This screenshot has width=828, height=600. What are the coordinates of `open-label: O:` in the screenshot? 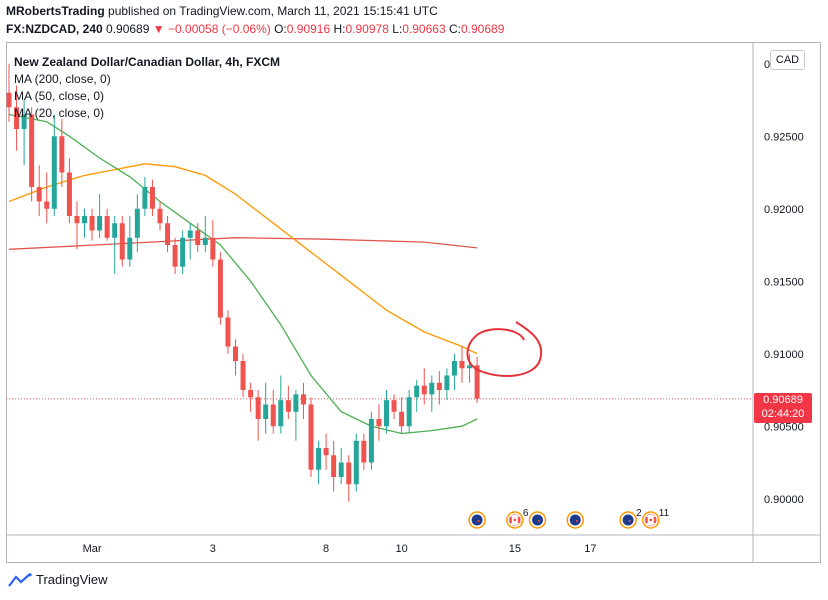 It's located at (280, 29).